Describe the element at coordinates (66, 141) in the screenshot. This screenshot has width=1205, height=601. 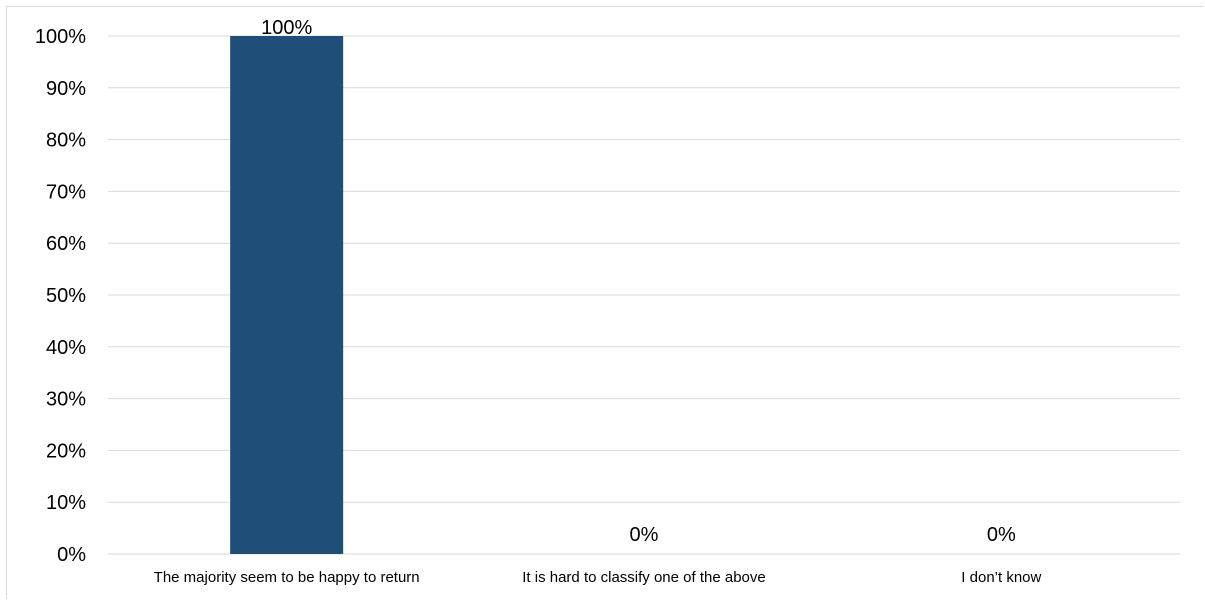
I see `y-tick-label: 80%` at that location.